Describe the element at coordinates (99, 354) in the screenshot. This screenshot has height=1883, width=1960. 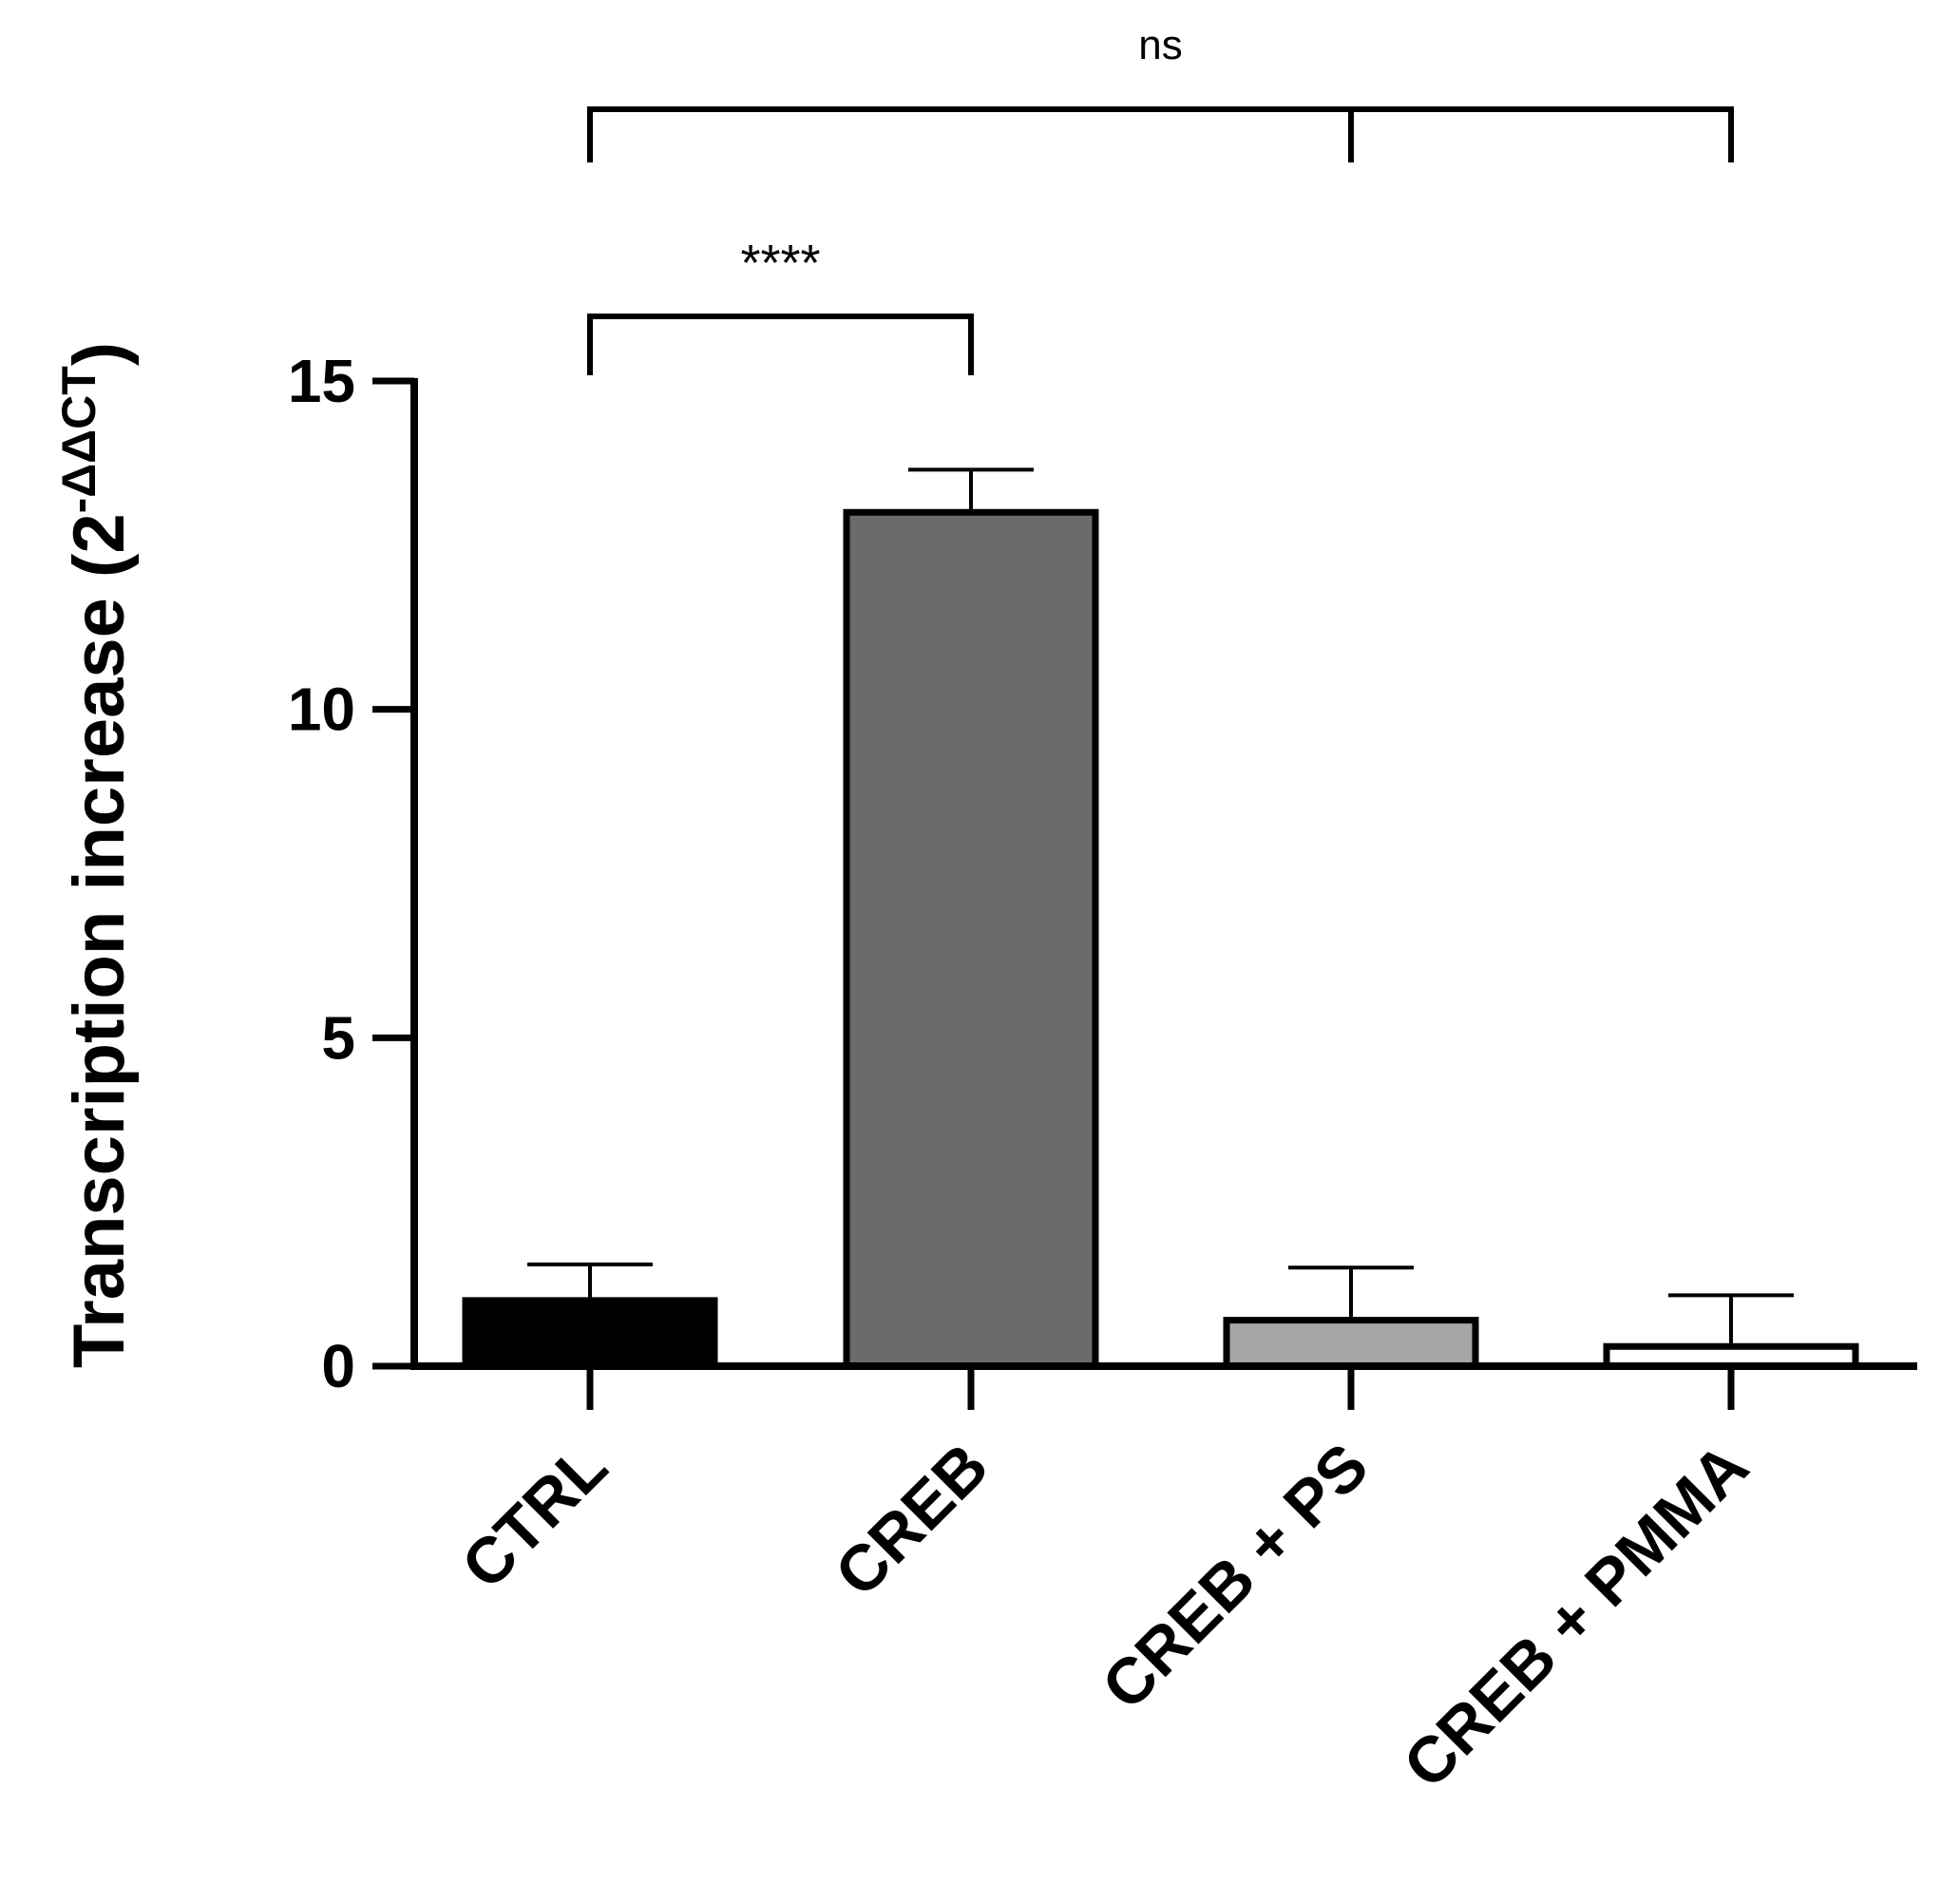
I see `y-axis-label-close: )` at that location.